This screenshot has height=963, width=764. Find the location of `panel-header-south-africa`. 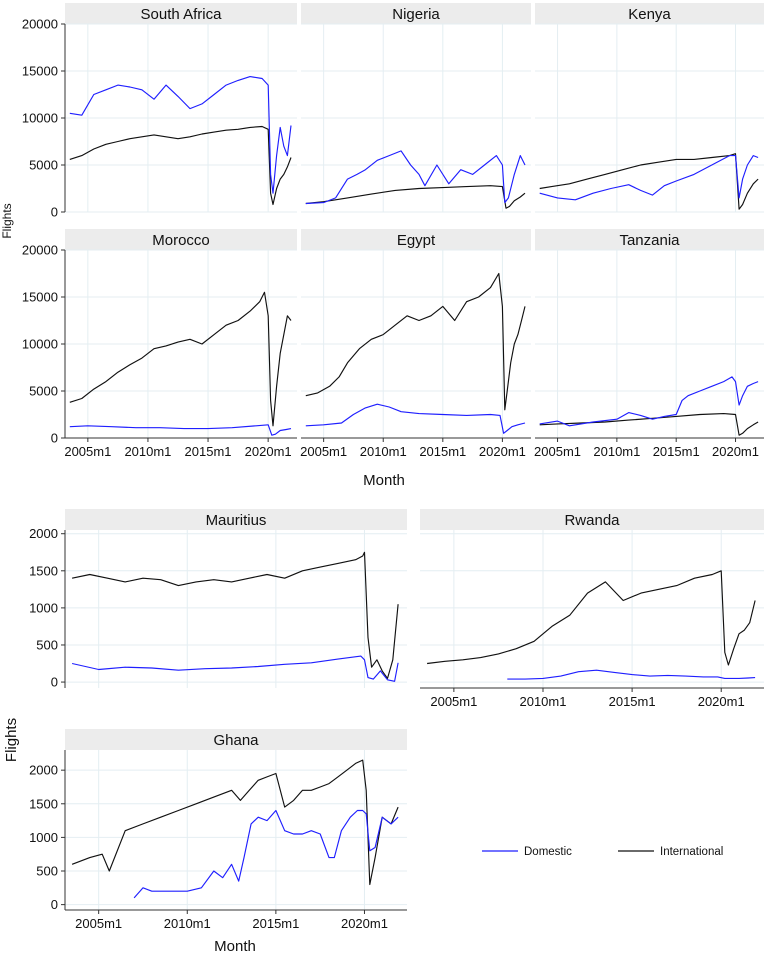

panel-header-south-africa is located at coordinates (181, 13).